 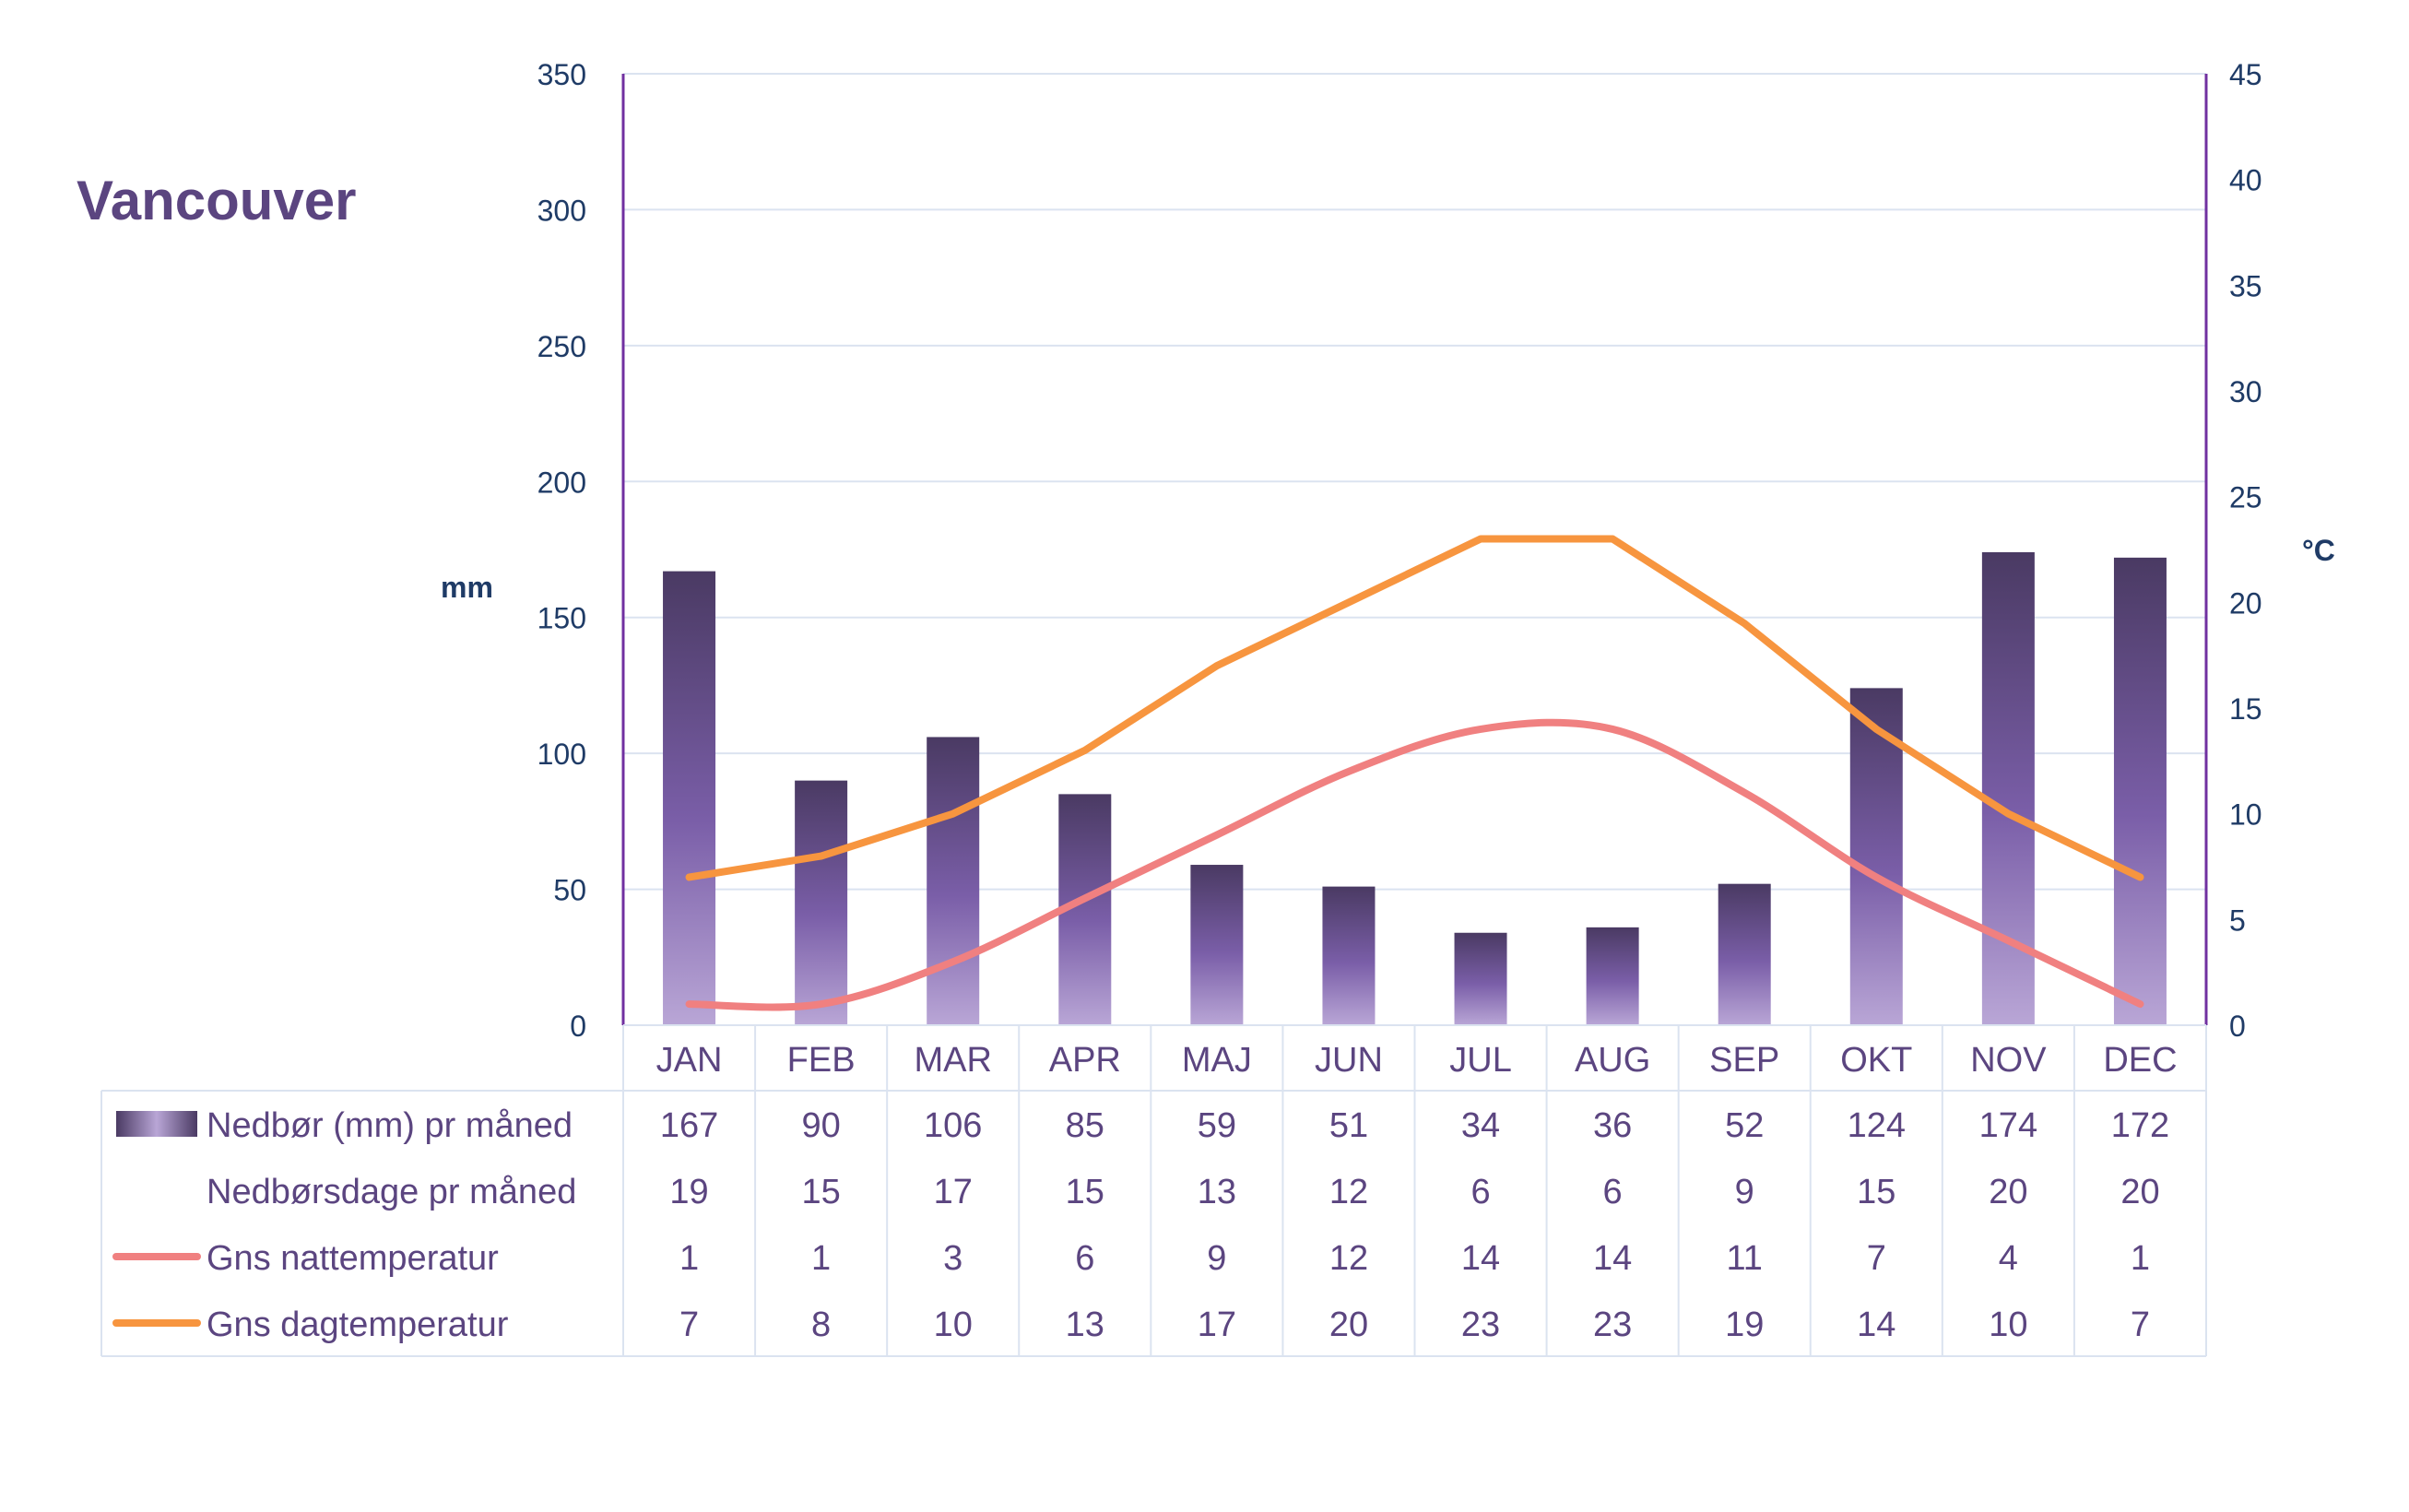 I want to click on right-tick-label: 25, so click(x=2245, y=498).